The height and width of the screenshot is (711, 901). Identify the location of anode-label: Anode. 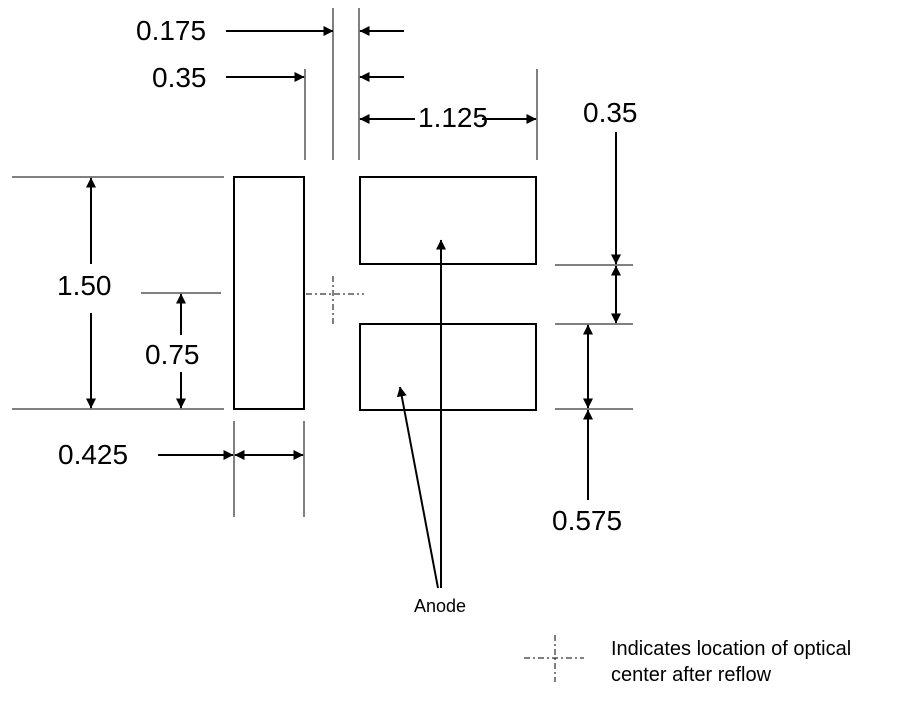
(440, 606).